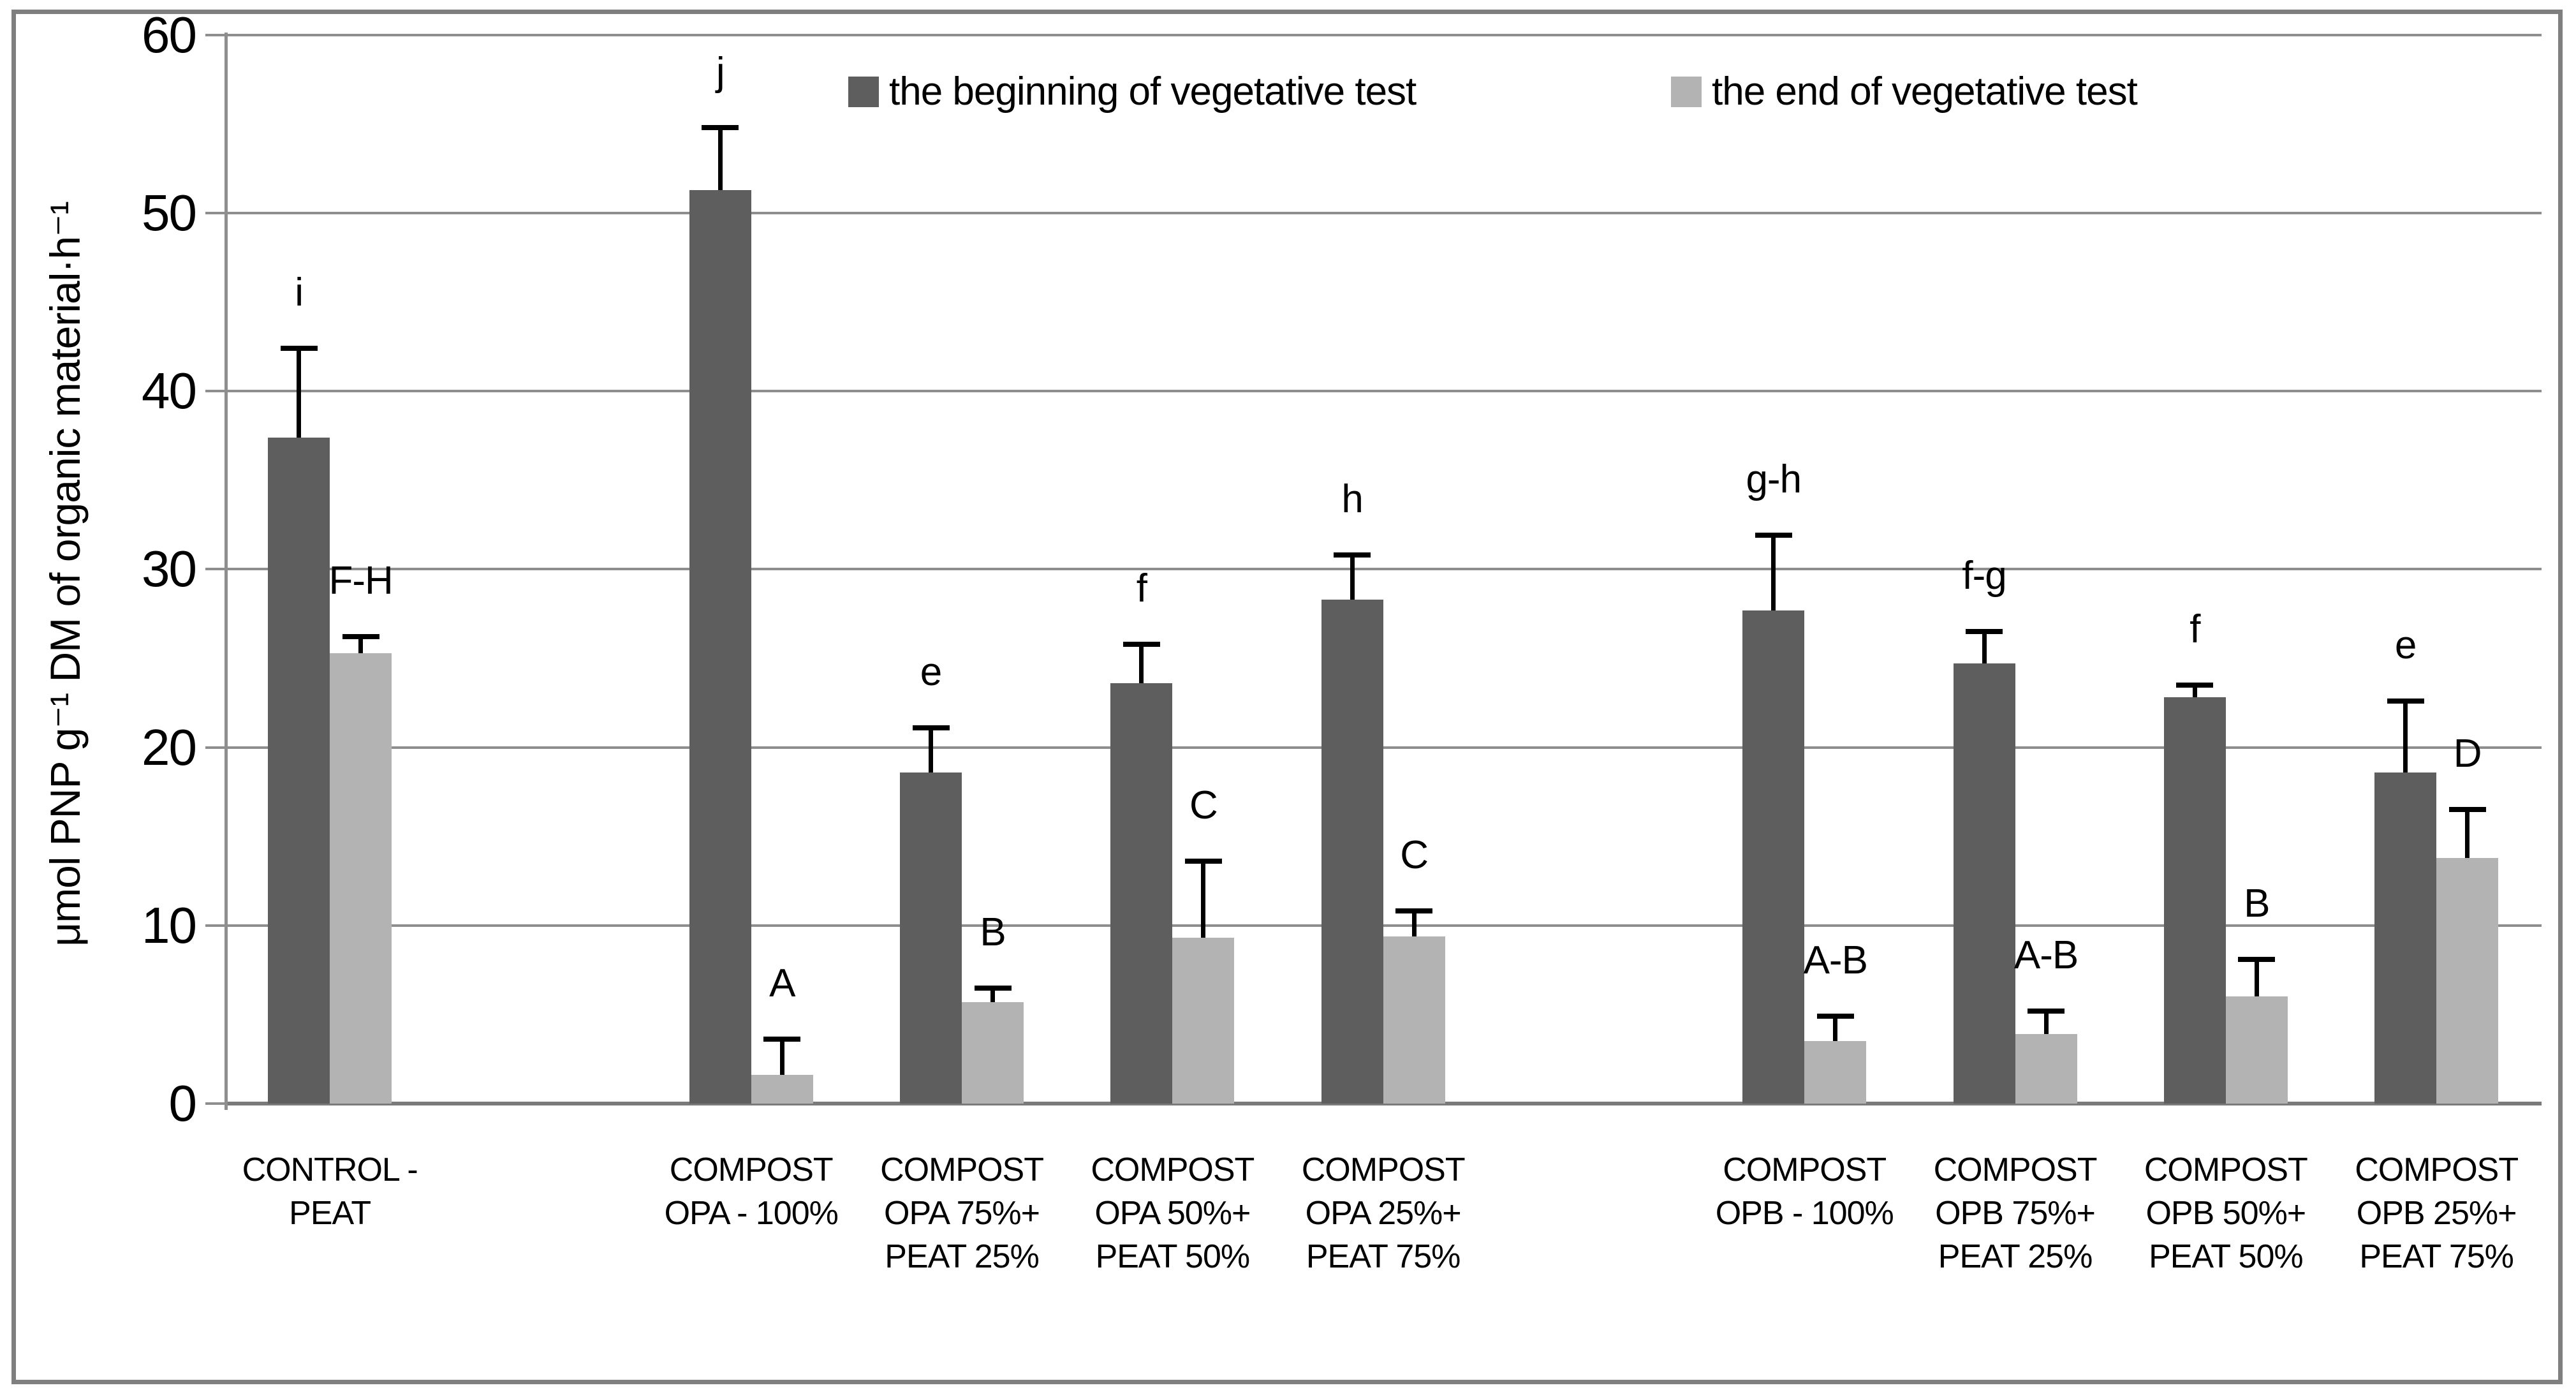  I want to click on significance-letter: F-H, so click(360, 581).